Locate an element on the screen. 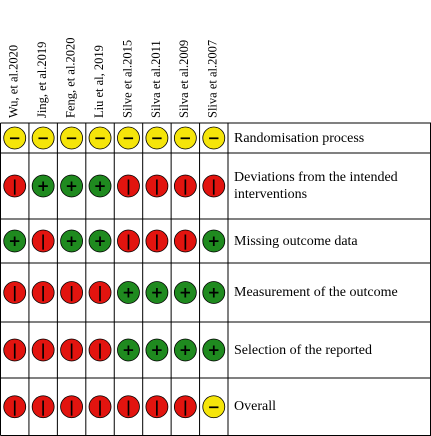  study-label: Silva et al.2009 is located at coordinates (184, 79).